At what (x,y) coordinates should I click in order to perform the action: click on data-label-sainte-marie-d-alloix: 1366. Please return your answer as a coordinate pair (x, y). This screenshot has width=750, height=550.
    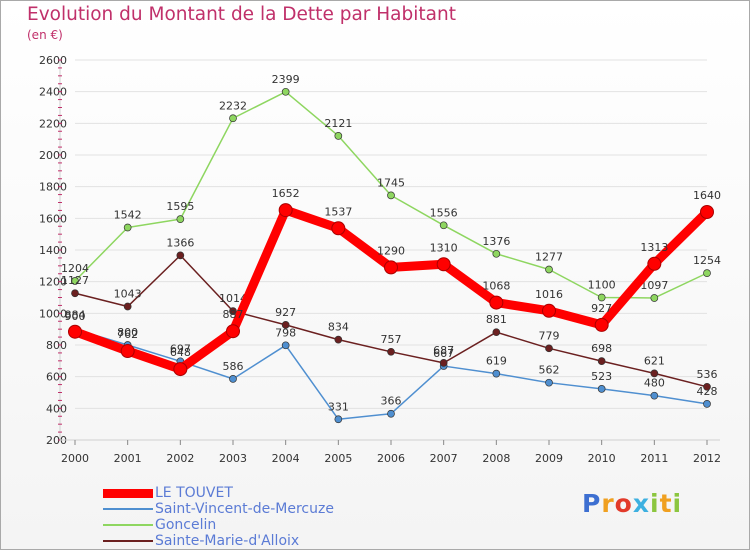
    Looking at the image, I should click on (180, 242).